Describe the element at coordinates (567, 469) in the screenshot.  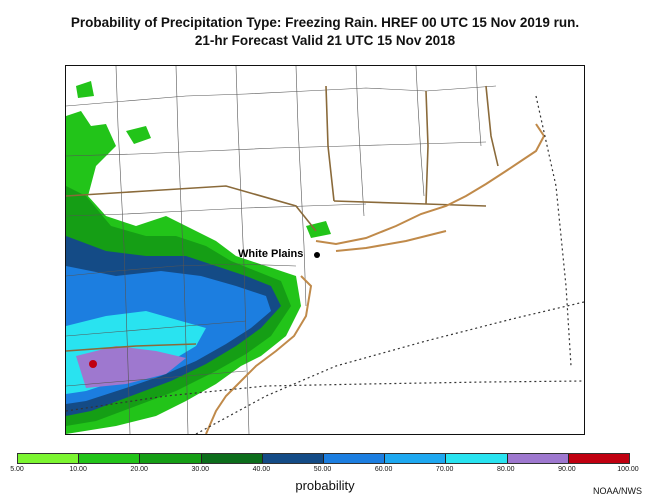
I see `colorbar-tick-label: 90.00` at that location.